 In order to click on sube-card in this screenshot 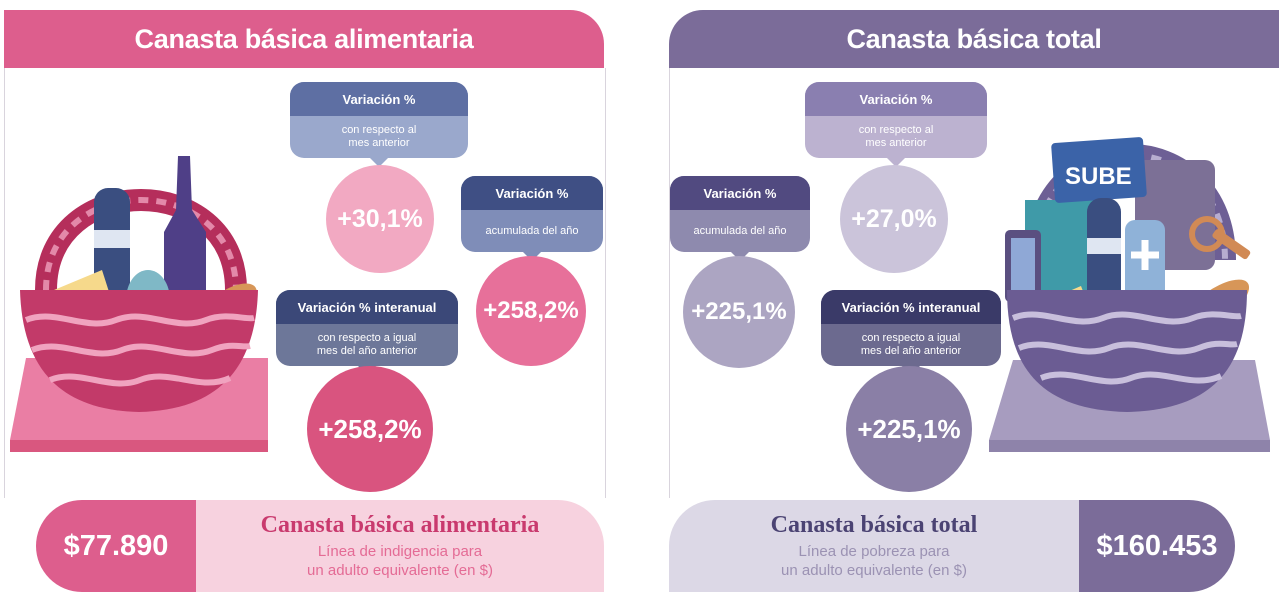, I will do `click(1099, 170)`.